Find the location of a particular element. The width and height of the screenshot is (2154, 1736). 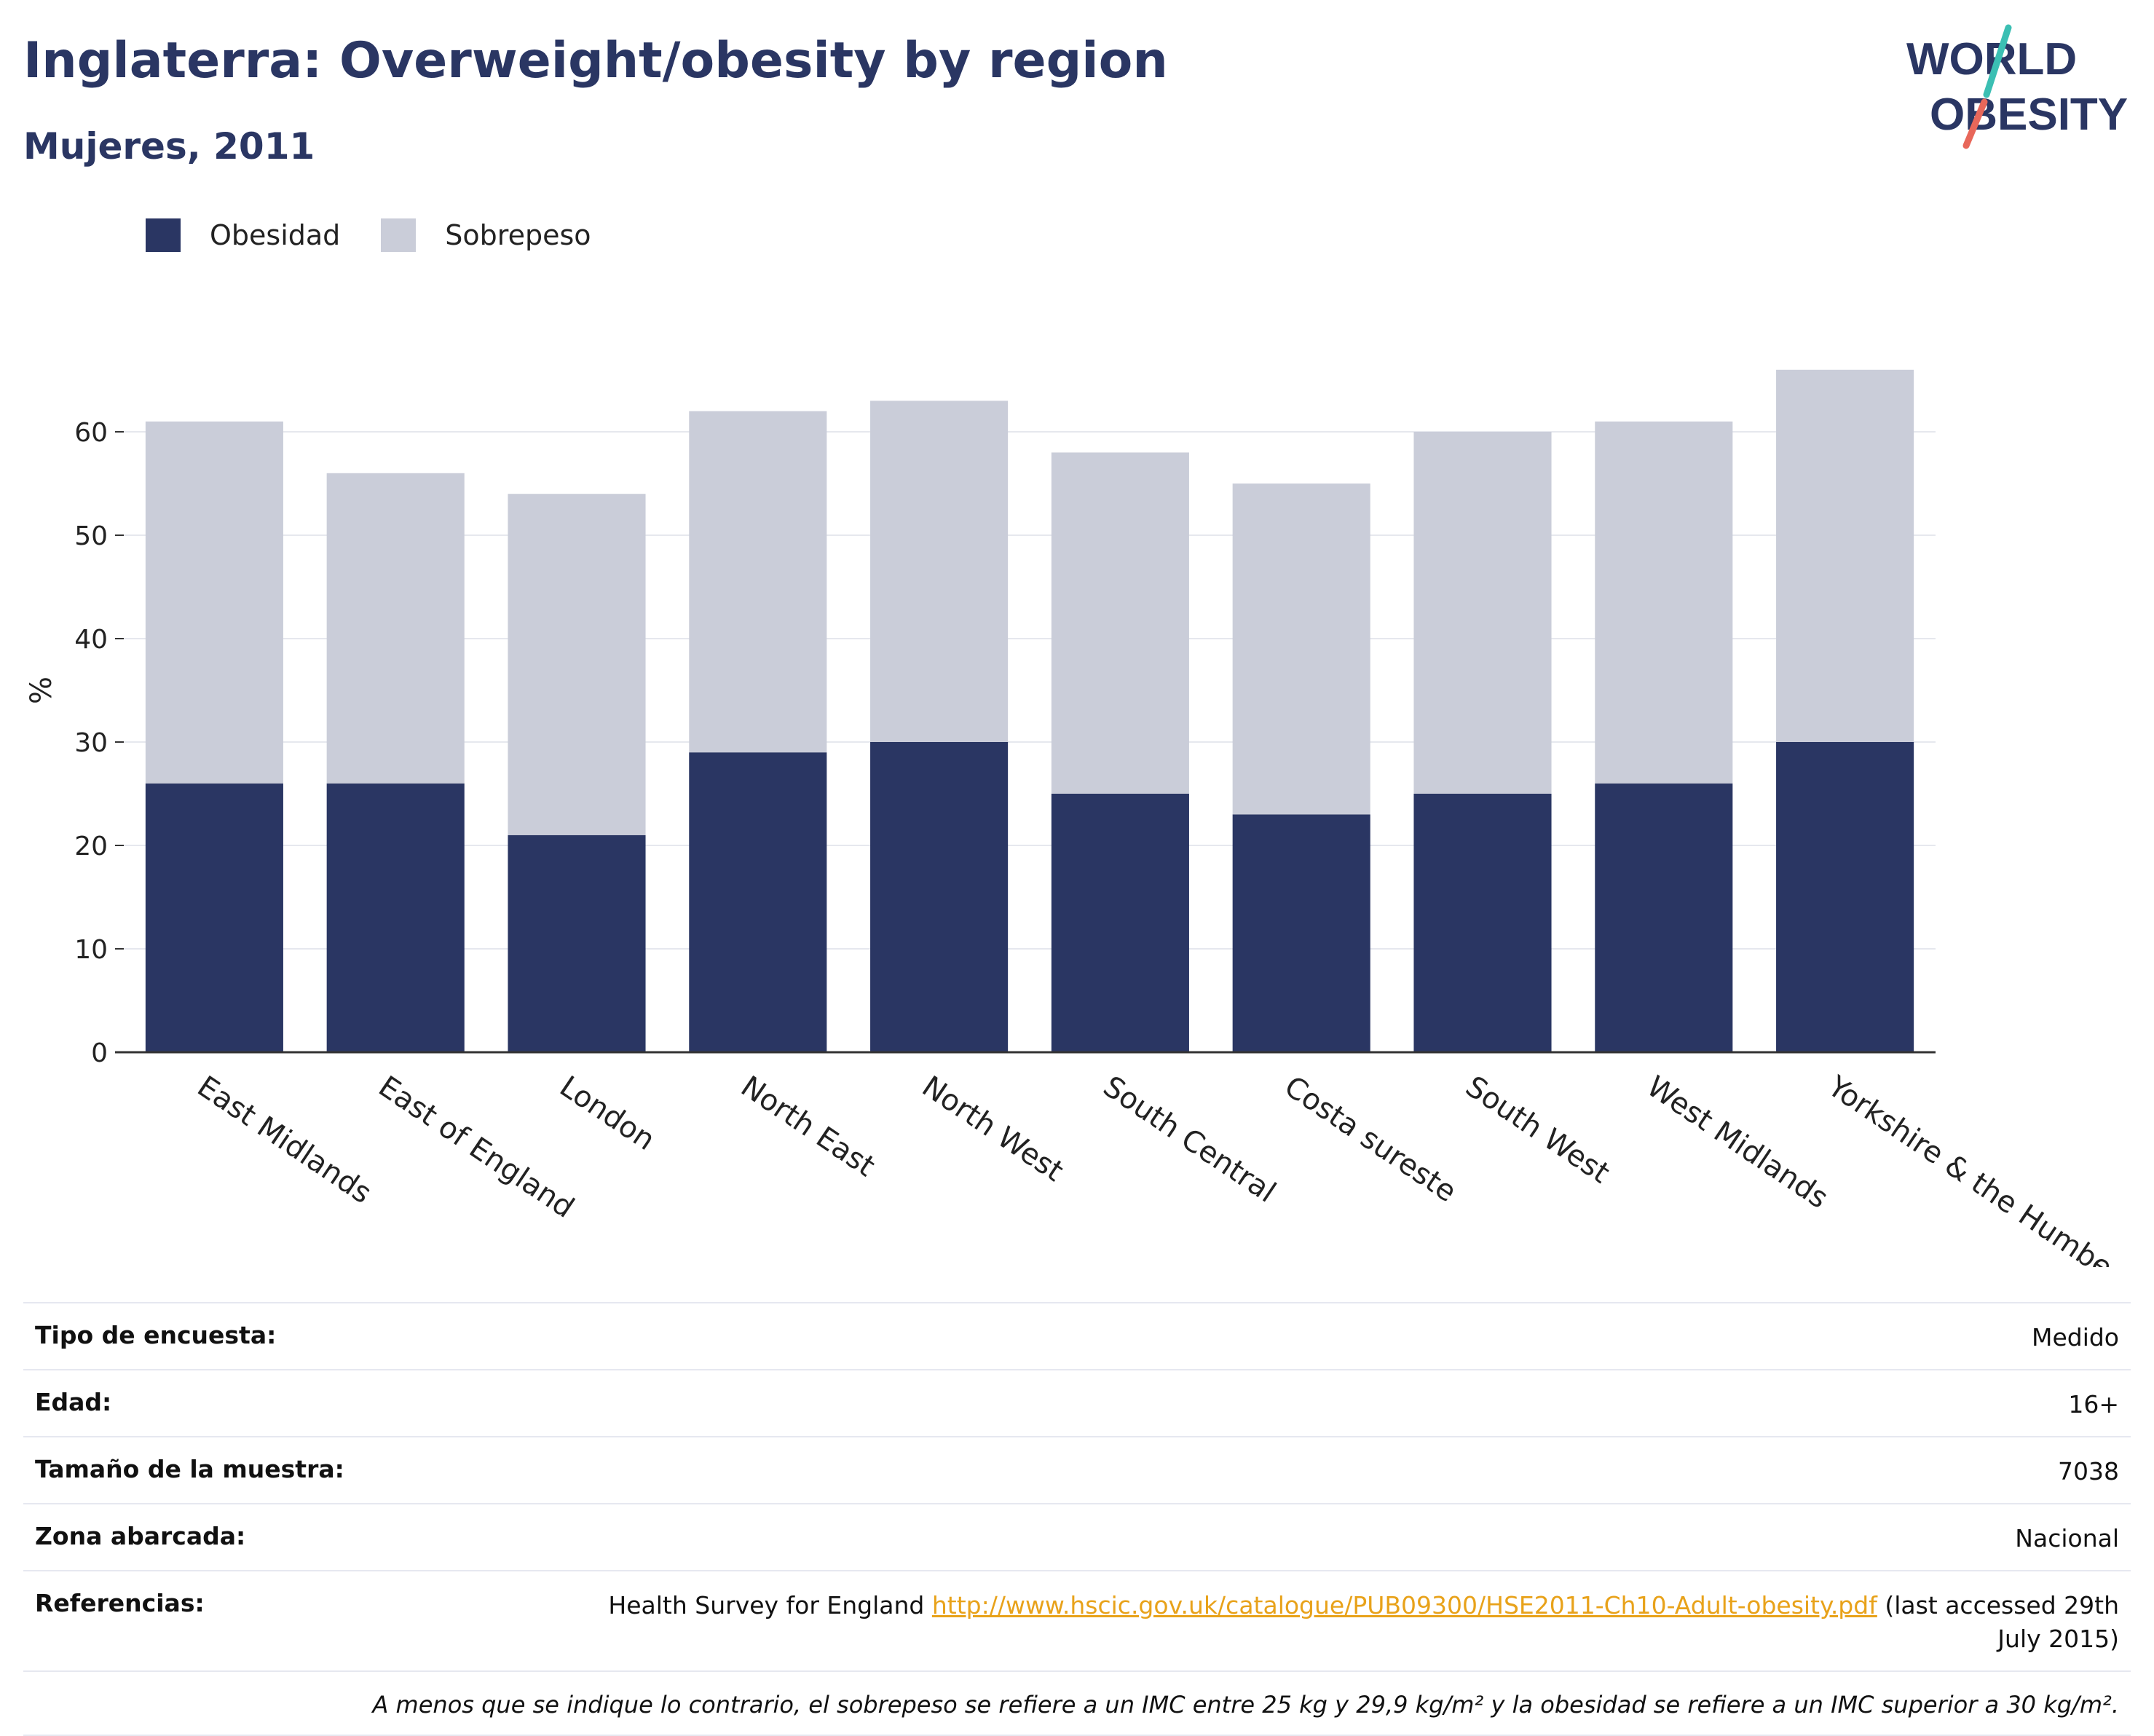

x-tick-label: South Central is located at coordinates (1189, 1140).